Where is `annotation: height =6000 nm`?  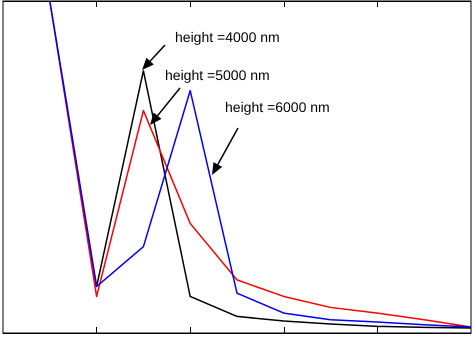 annotation: height =6000 nm is located at coordinates (277, 107).